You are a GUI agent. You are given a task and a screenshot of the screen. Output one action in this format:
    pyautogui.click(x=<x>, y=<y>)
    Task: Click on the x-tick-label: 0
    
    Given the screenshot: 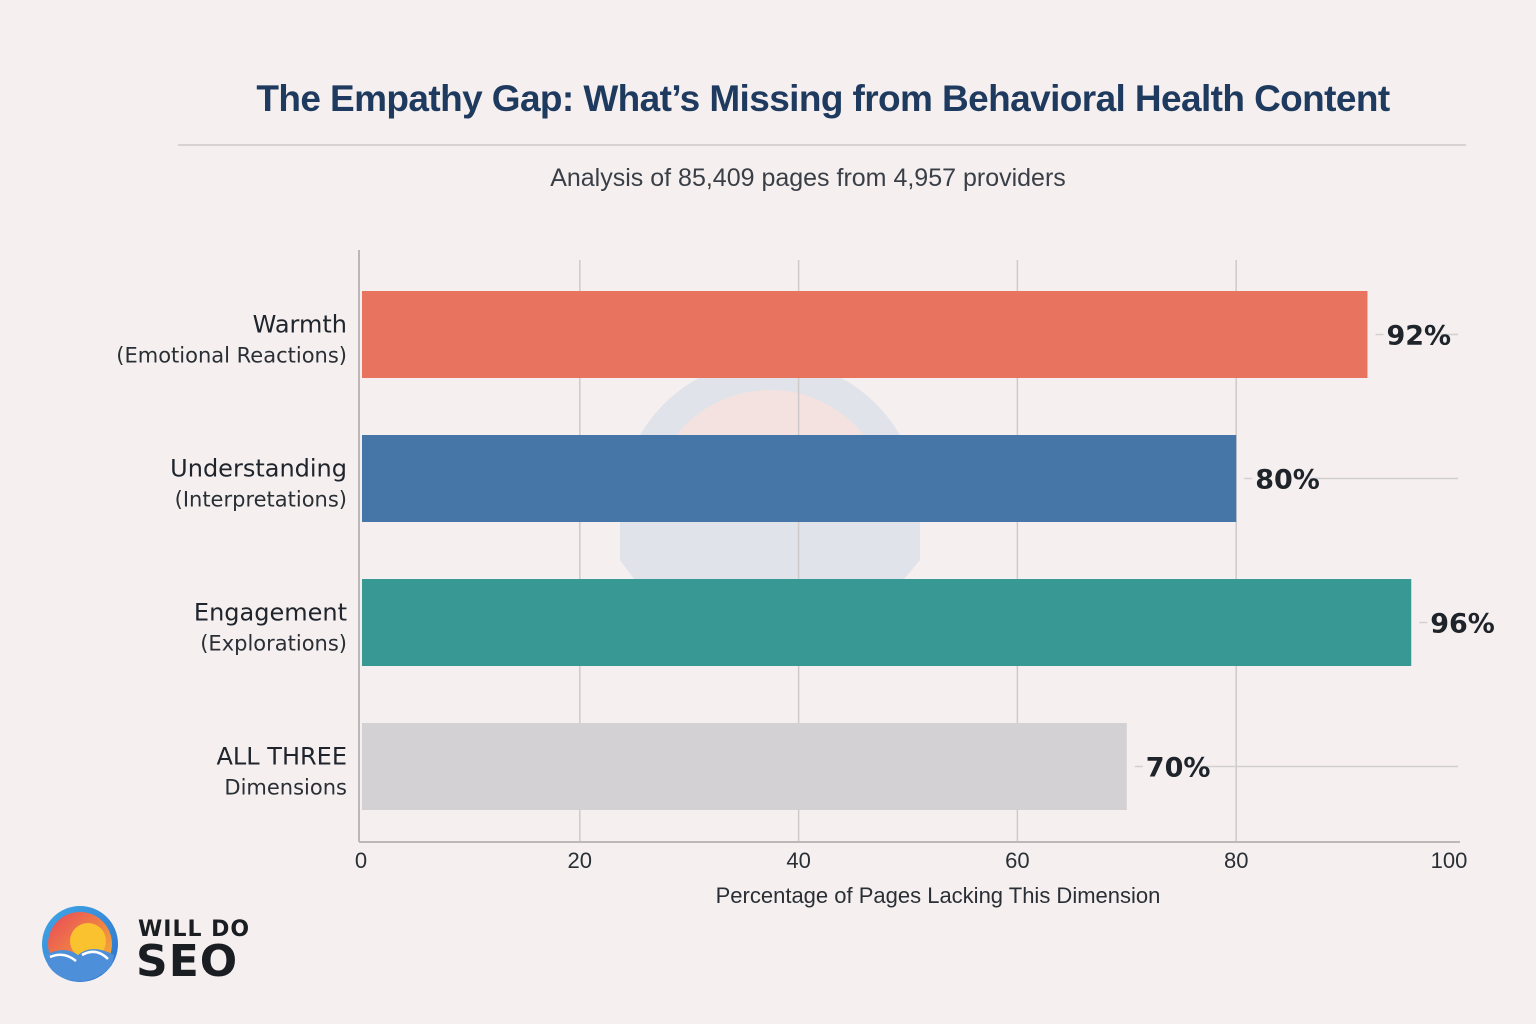 What is the action you would take?
    pyautogui.click(x=361, y=860)
    